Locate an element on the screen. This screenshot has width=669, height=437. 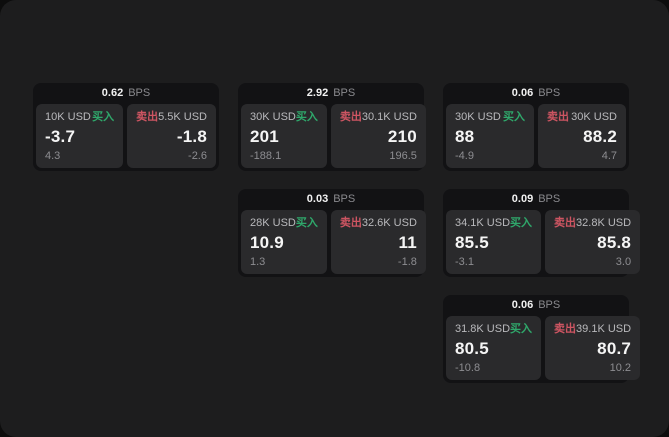
buy-delta: -4.9 is located at coordinates (464, 156).